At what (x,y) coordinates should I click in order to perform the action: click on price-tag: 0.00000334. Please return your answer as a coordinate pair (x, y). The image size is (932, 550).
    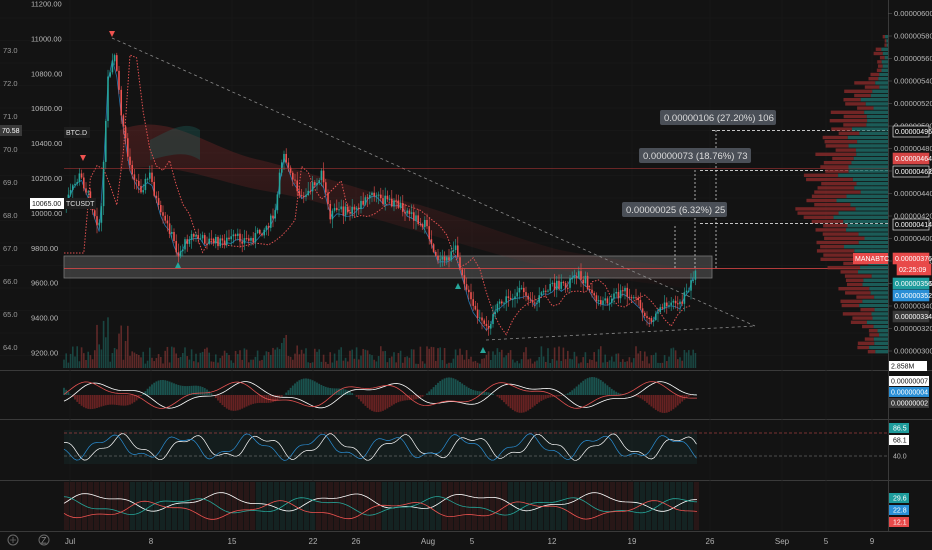
    Looking at the image, I should click on (912, 316).